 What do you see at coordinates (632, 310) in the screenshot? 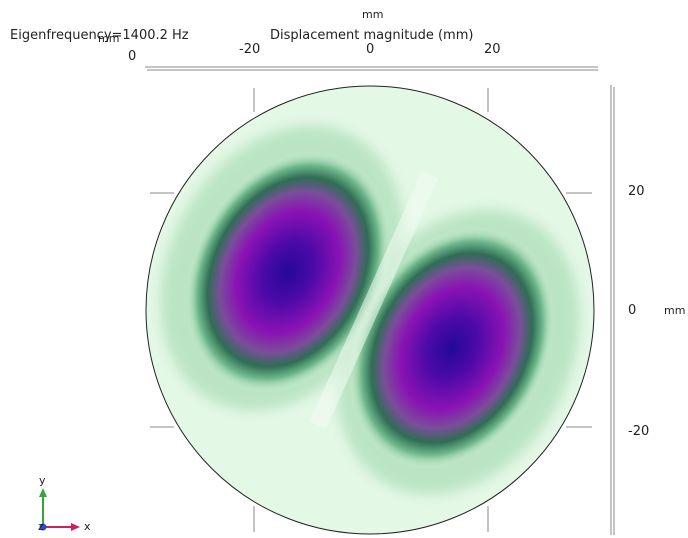
I see `y-tick-label: 0` at bounding box center [632, 310].